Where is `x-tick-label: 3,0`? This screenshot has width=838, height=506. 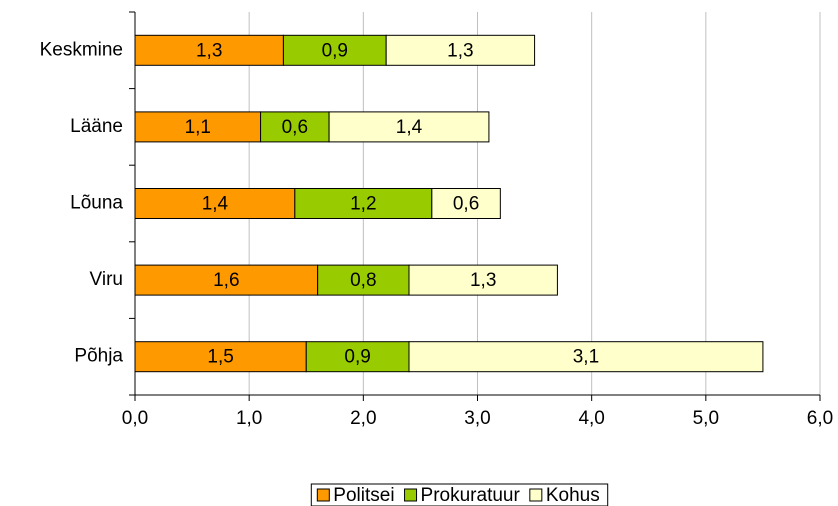 x-tick-label: 3,0 is located at coordinates (477, 418).